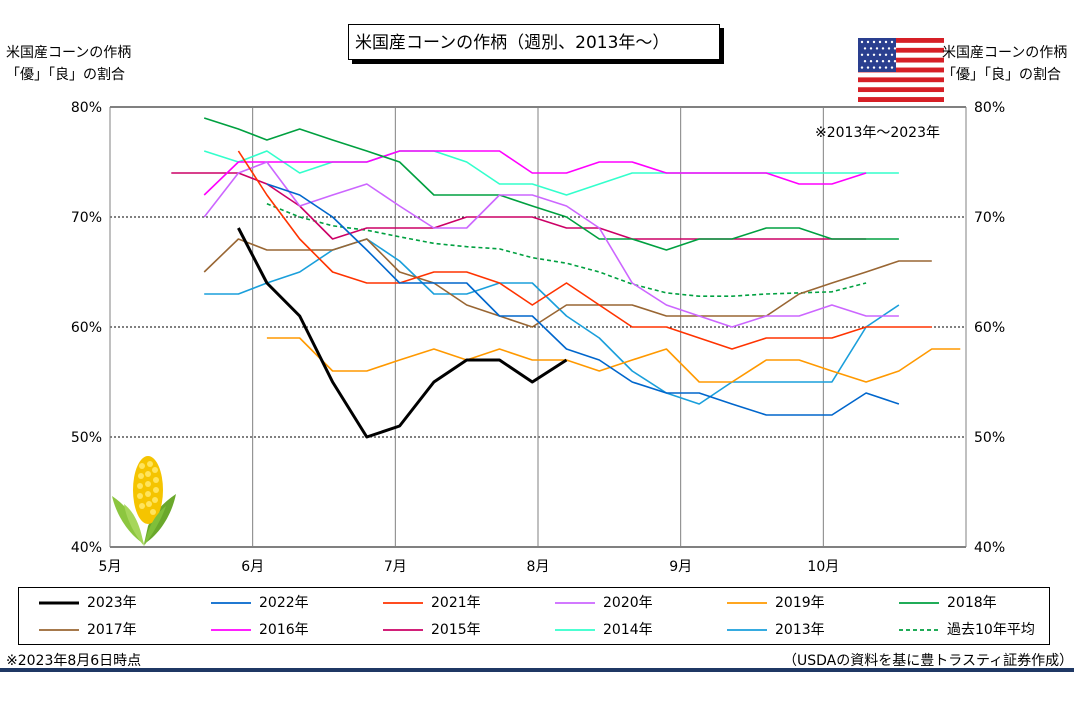 The width and height of the screenshot is (1074, 707). I want to click on x-tick-label: 5月, so click(110, 567).